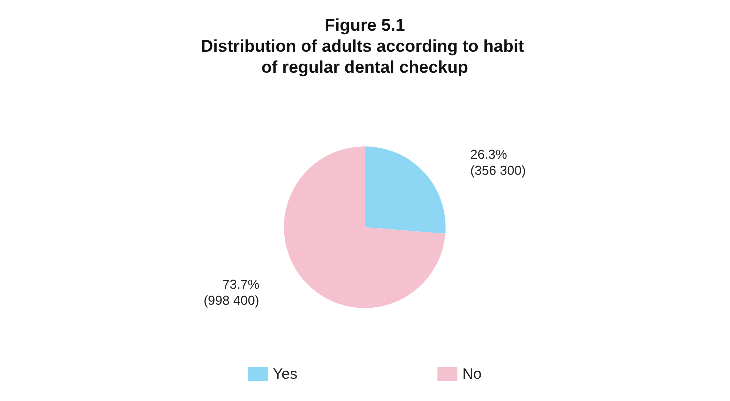 Image resolution: width=730 pixels, height=401 pixels. What do you see at coordinates (472, 374) in the screenshot?
I see `legend-label: No` at bounding box center [472, 374].